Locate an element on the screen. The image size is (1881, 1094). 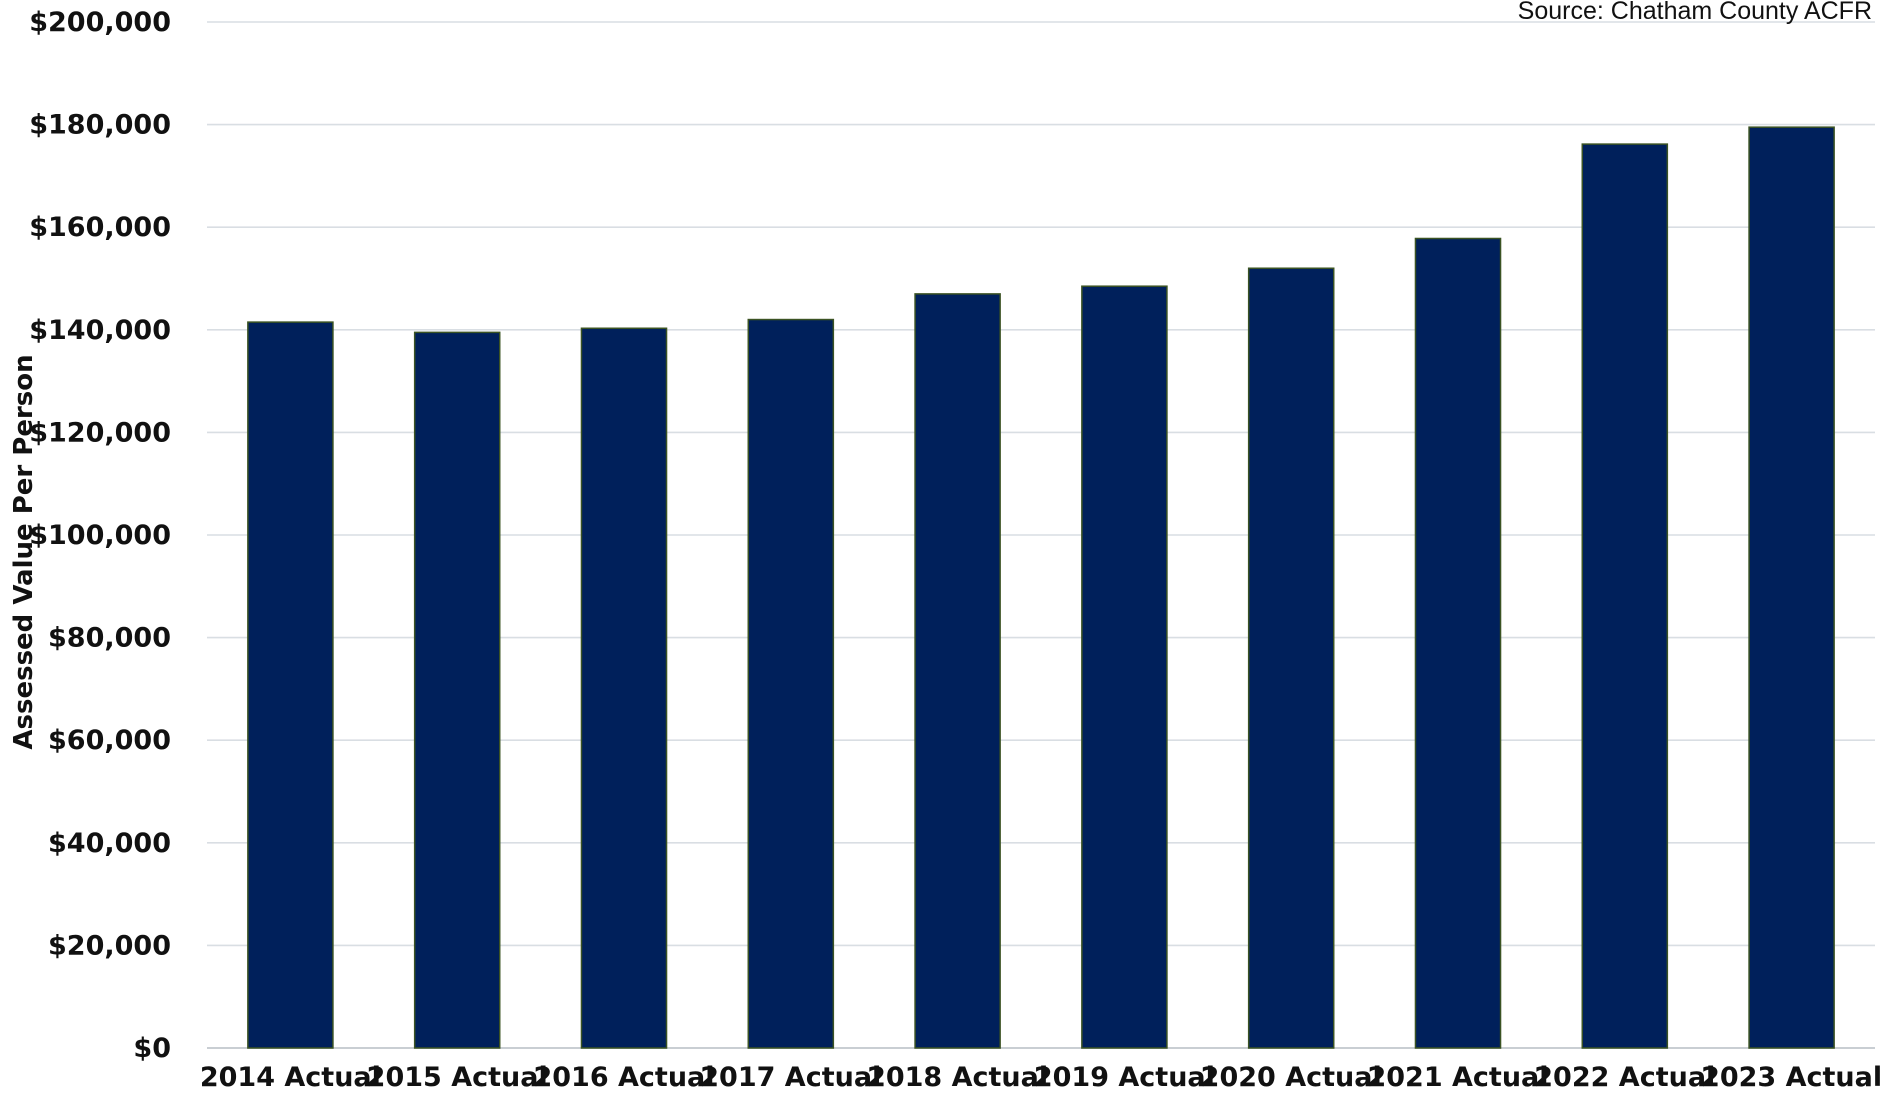
y-tick-label: $100,000 is located at coordinates (100, 535).